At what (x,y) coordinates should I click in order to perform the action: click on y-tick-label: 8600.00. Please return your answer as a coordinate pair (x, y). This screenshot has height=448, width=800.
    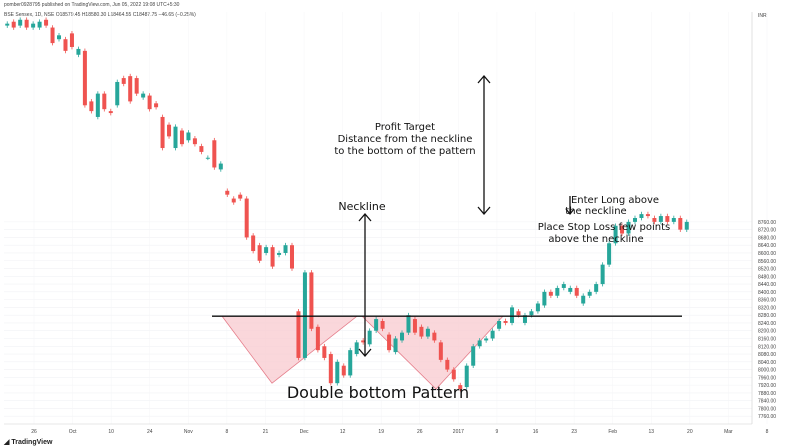
    Looking at the image, I should click on (767, 254).